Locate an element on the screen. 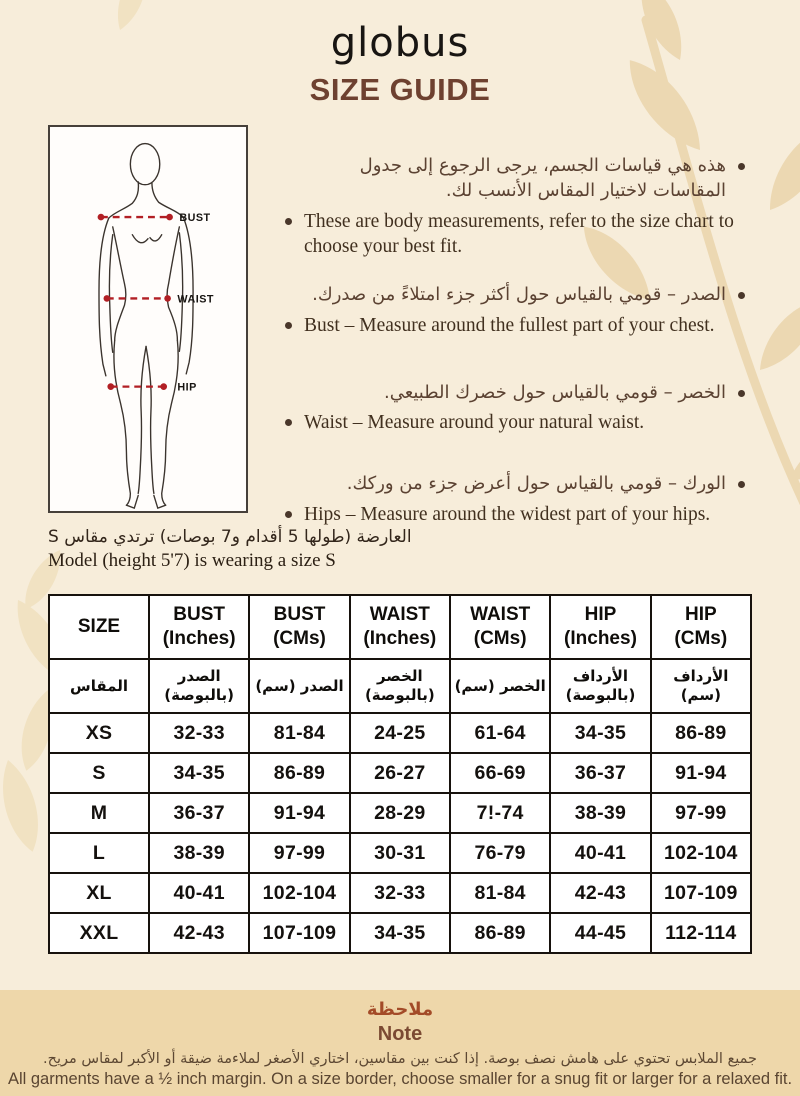 This screenshot has height=1096, width=800. value-cell: 61-64 is located at coordinates (500, 733).